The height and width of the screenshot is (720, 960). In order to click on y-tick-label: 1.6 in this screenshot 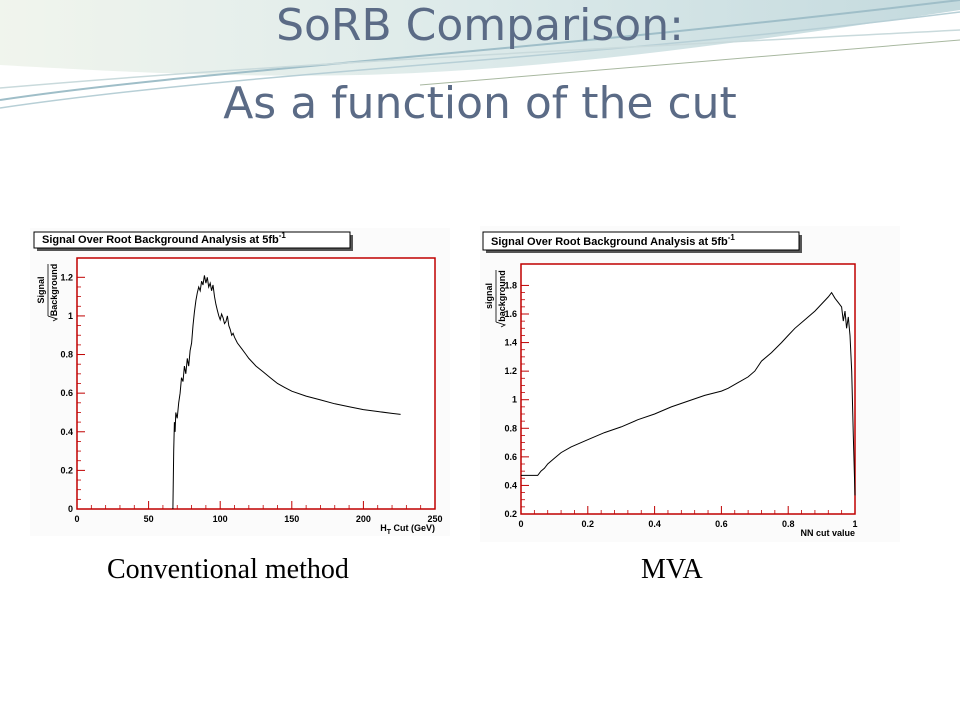, I will do `click(510, 314)`.